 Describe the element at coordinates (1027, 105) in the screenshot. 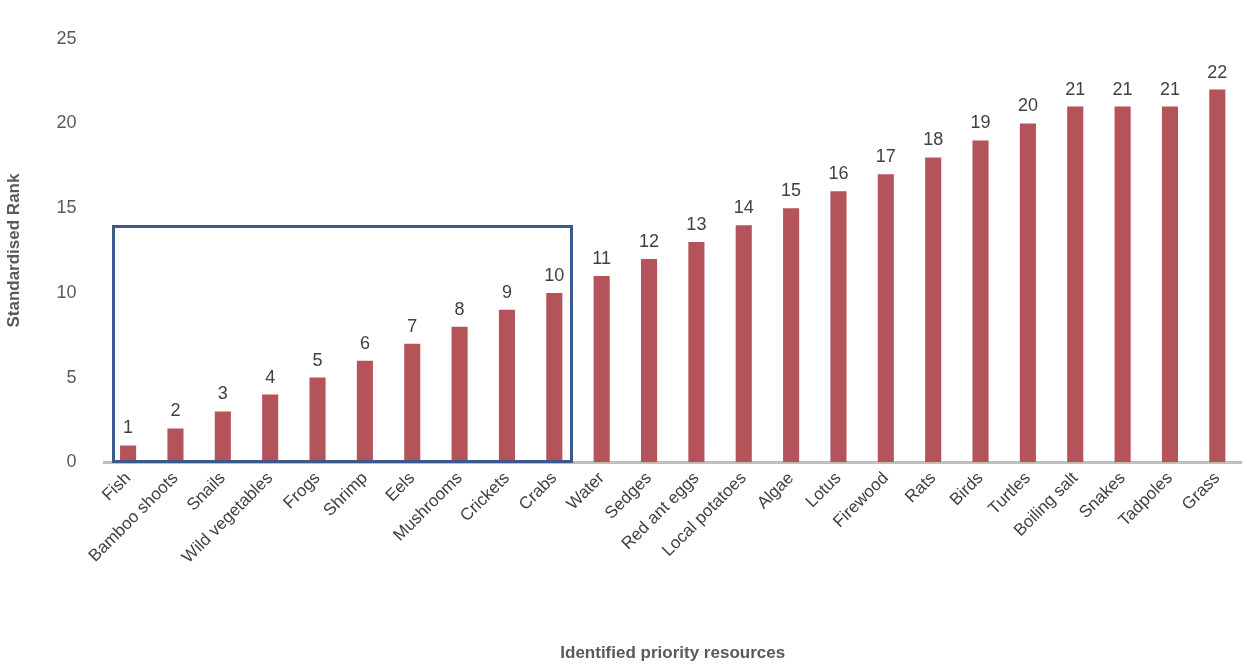

I see `data-label: 20` at that location.